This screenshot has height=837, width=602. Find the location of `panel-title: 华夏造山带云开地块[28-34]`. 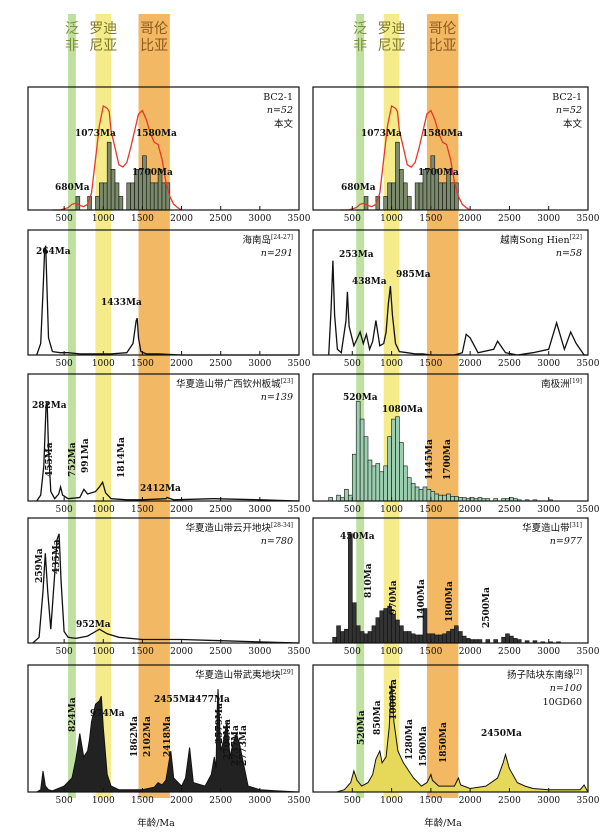

panel-title: 华夏造山带云开地块[28-34] is located at coordinates (240, 528).